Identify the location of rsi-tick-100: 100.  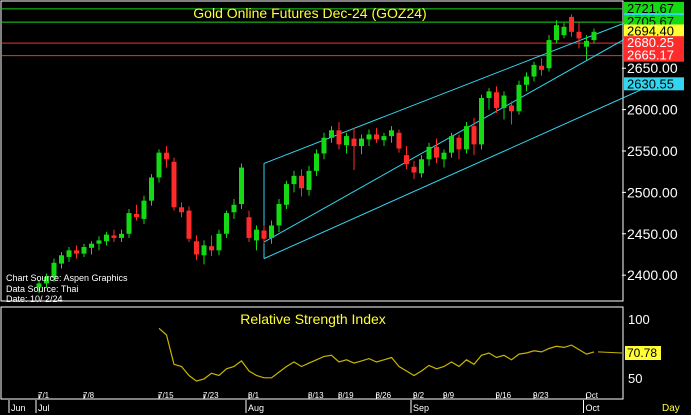
(639, 319).